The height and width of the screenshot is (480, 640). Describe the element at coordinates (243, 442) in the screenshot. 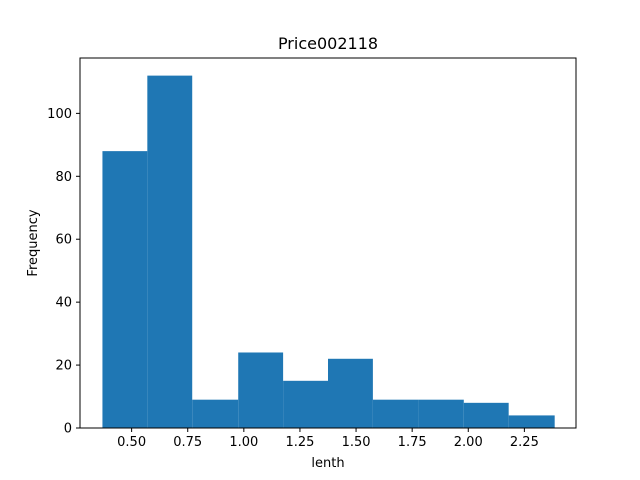

I see `x-tick-label: 1.00` at that location.